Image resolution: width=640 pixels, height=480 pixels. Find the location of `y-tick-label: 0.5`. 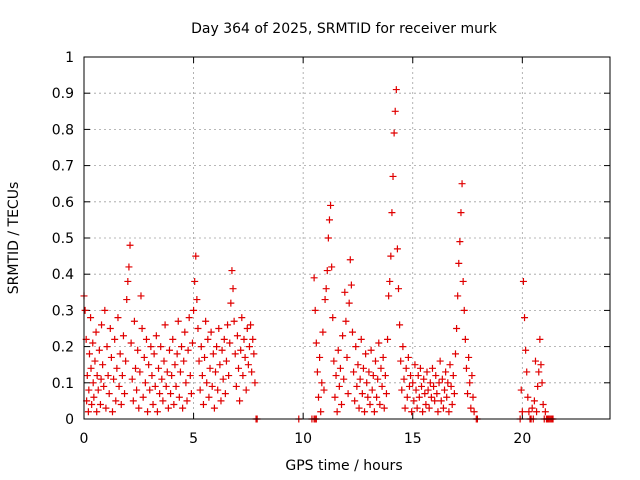

y-tick-label: 0.5 is located at coordinates (63, 239).